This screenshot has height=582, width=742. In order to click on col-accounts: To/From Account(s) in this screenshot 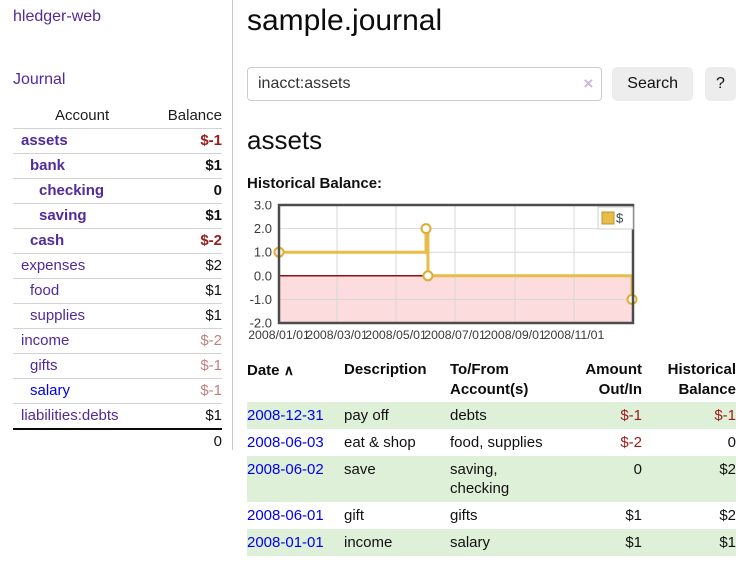, I will do `click(489, 379)`.